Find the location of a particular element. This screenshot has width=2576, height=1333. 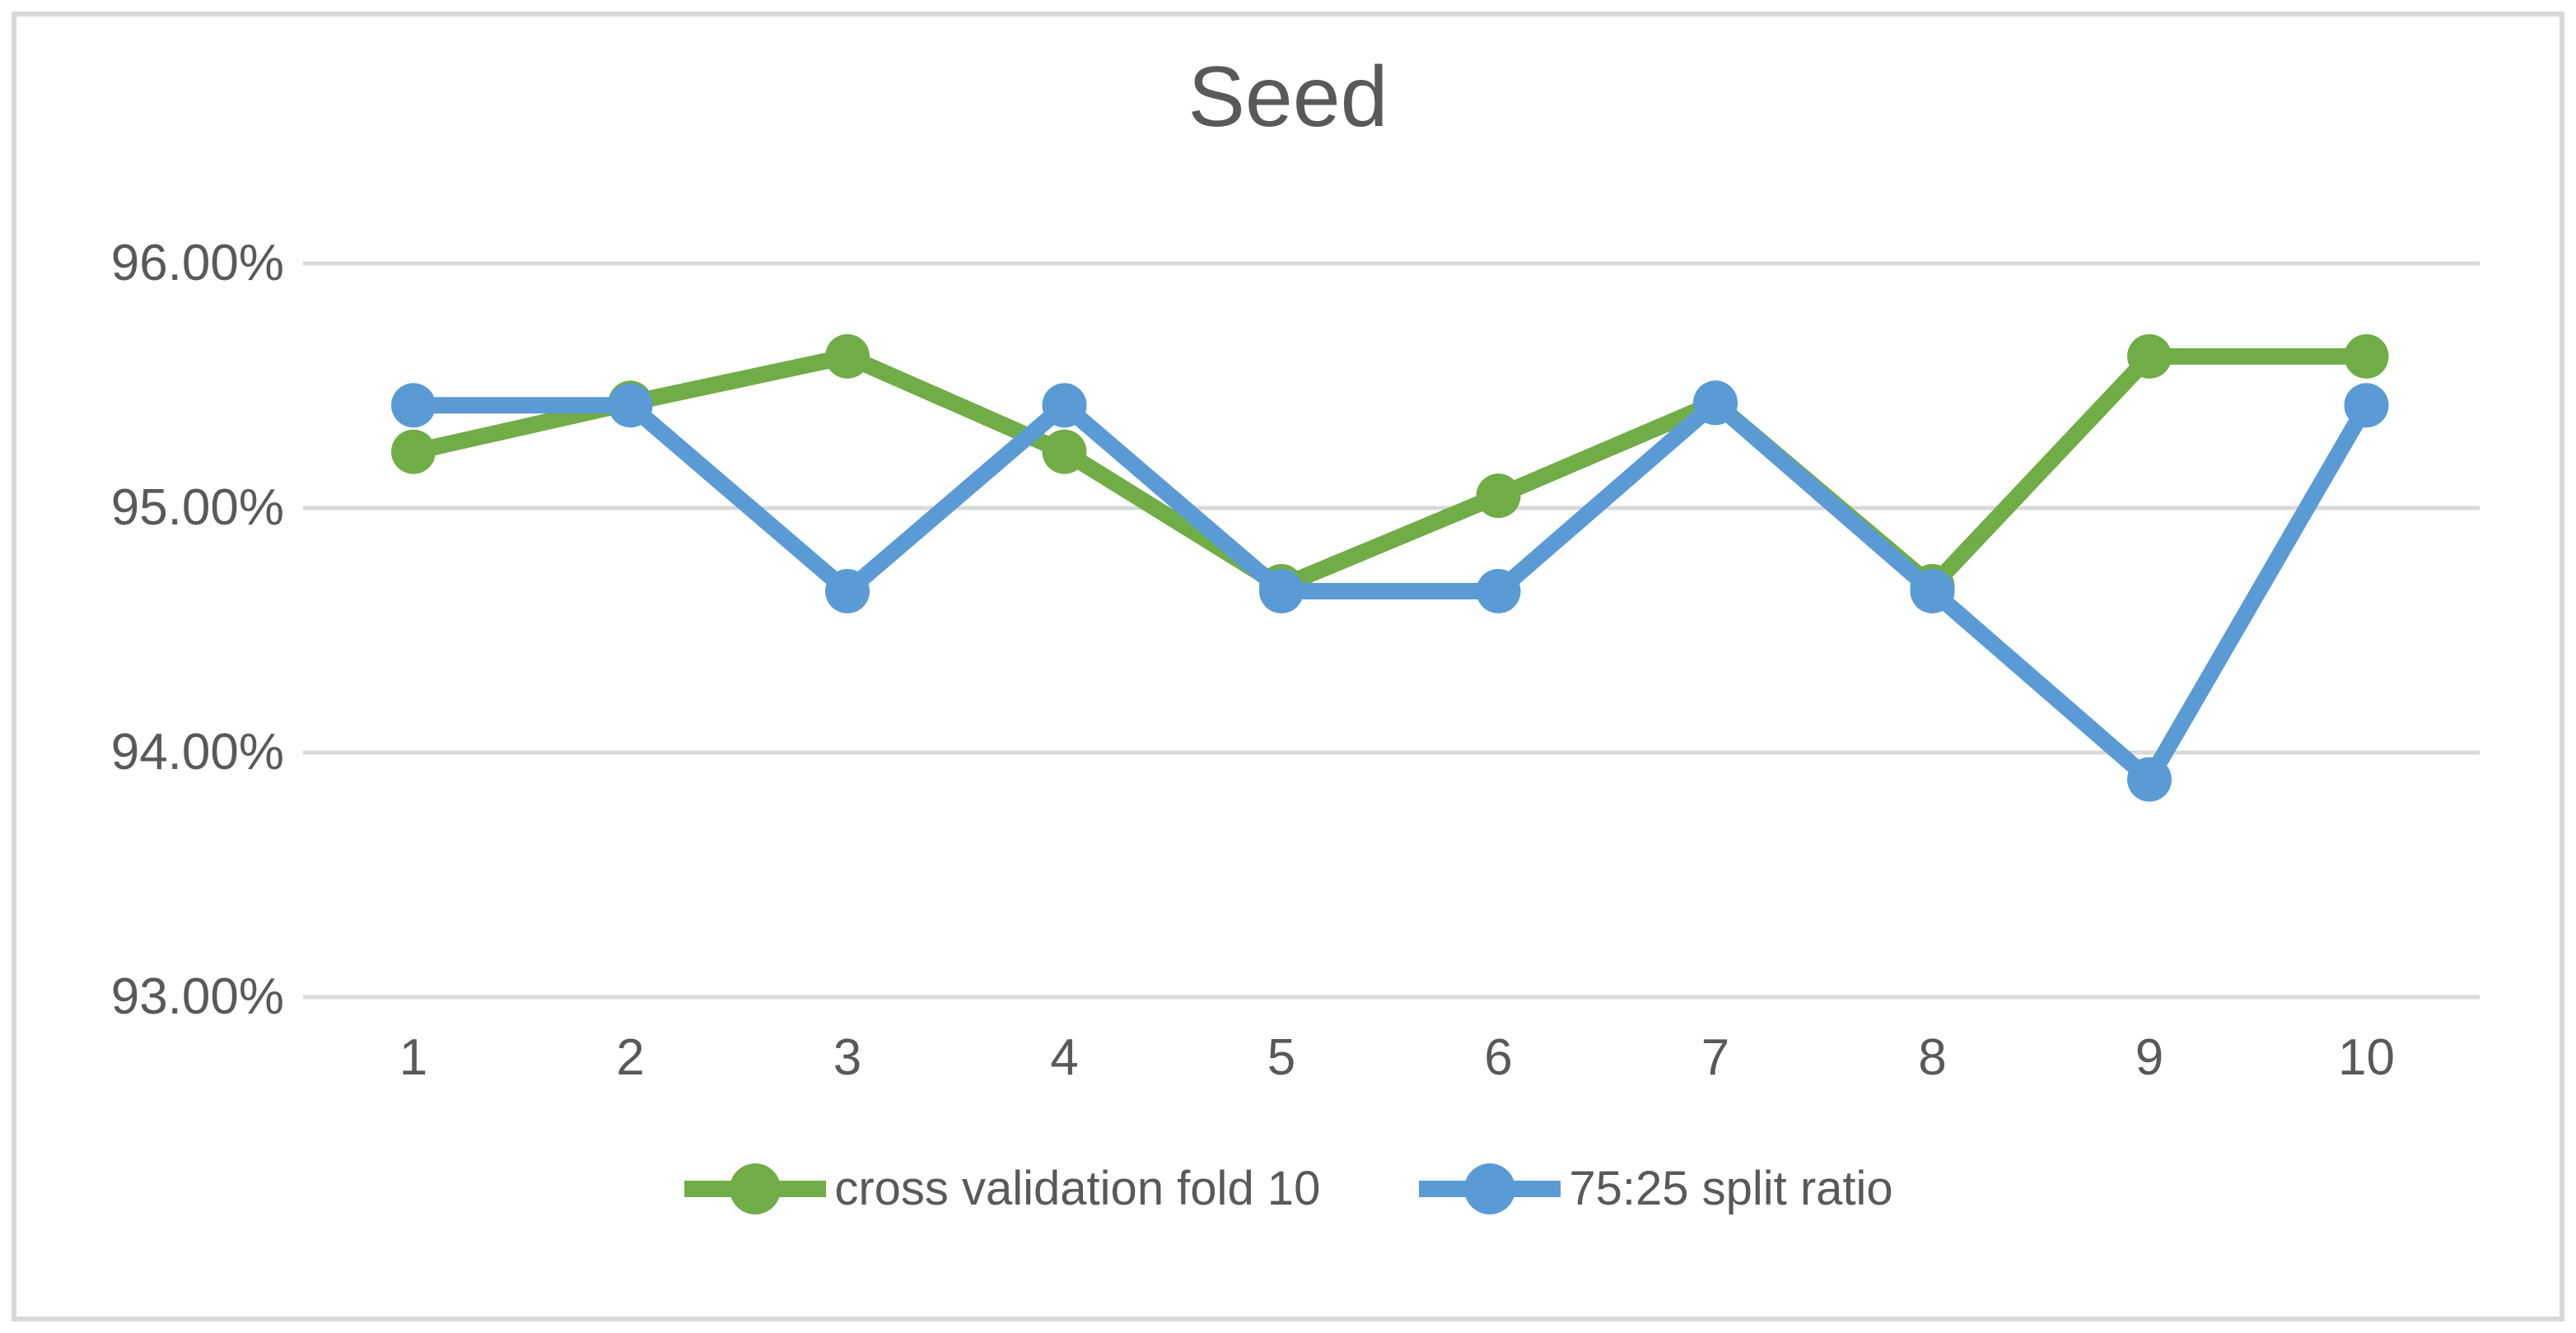

y-axis-tick-label: 93.00% is located at coordinates (197, 996).